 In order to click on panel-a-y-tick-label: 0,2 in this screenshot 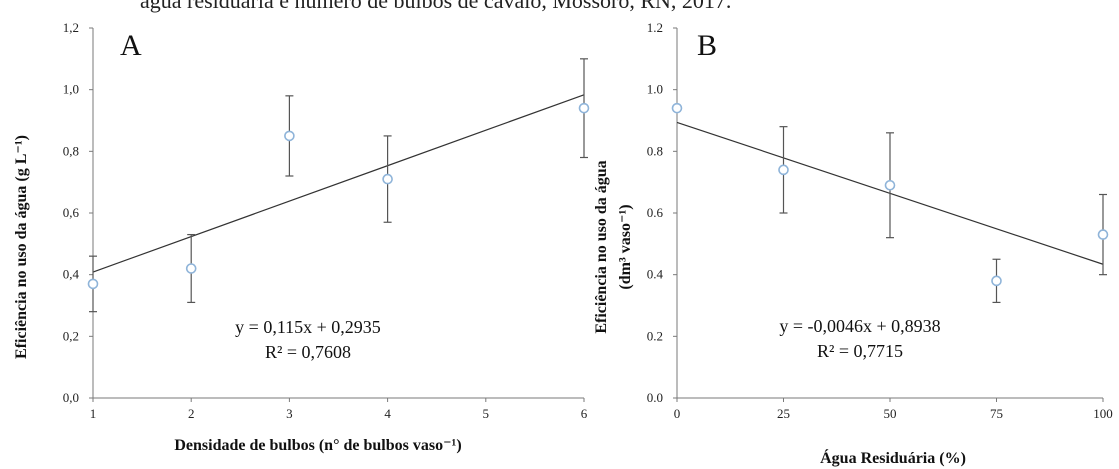, I will do `click(71, 335)`.